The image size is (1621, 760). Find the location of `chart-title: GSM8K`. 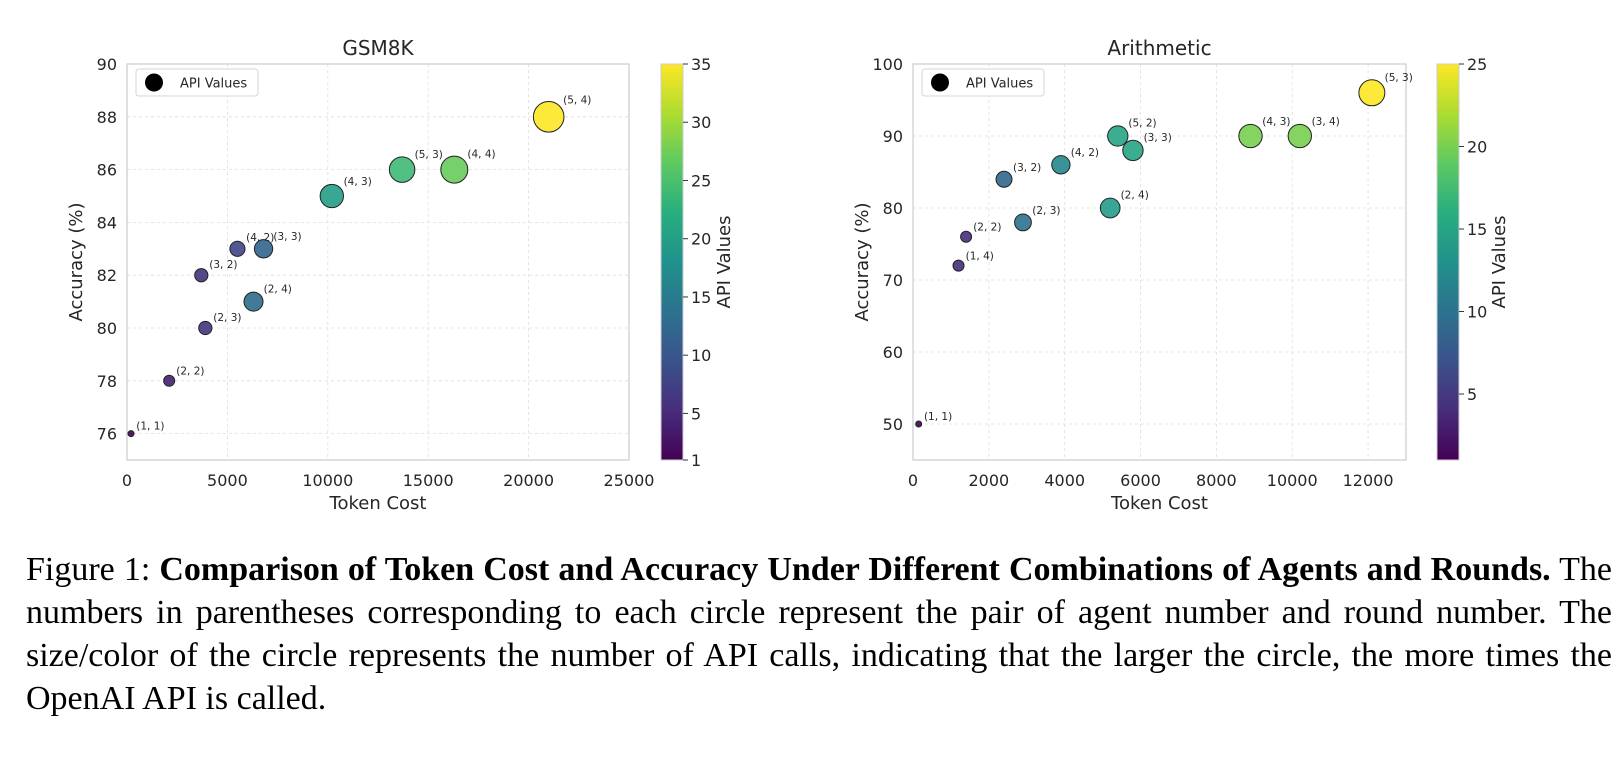

chart-title: GSM8K is located at coordinates (378, 48).